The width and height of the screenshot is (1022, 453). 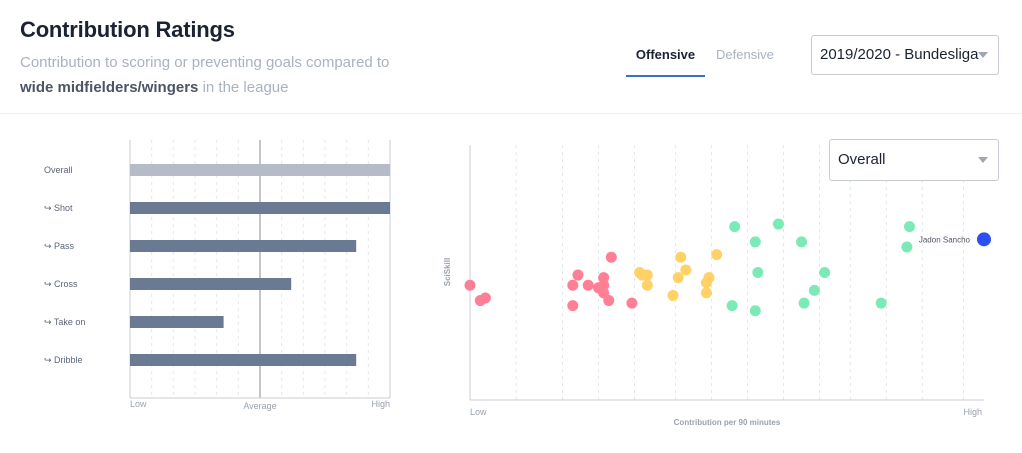 I want to click on metric-select: Overall, so click(x=914, y=160).